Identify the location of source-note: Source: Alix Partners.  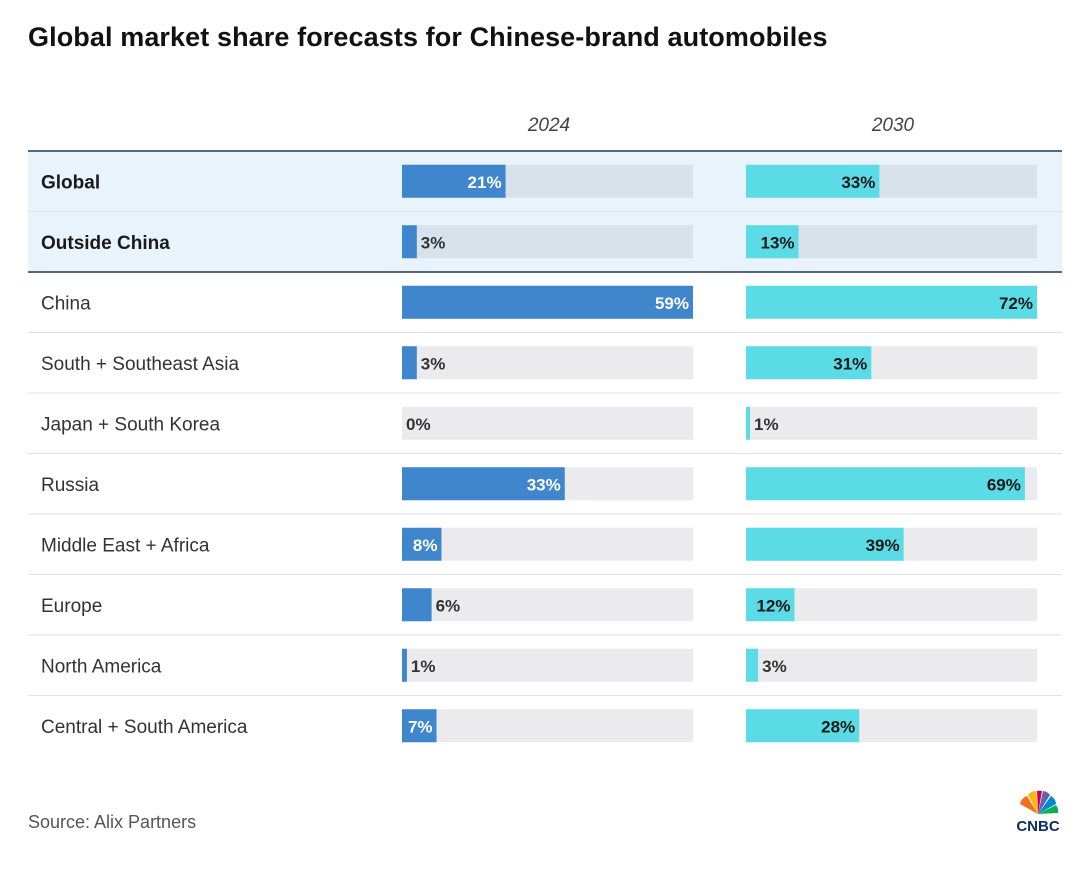
(112, 822).